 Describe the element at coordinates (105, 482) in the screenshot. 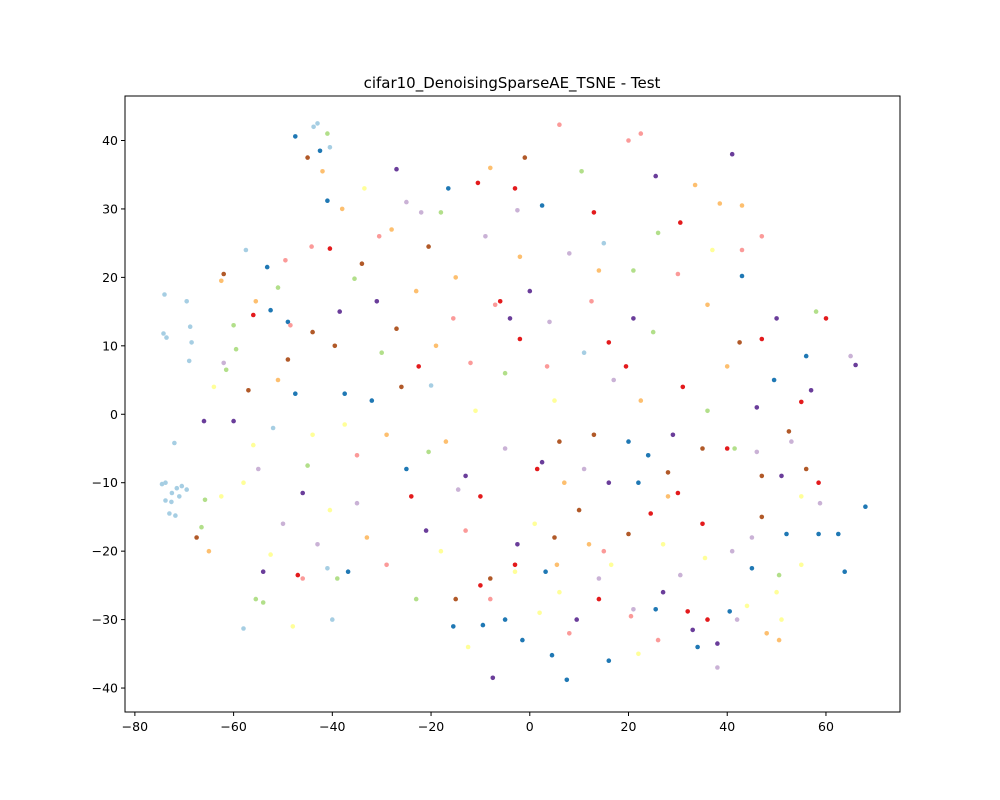

I see `y-tick-label: −10` at that location.